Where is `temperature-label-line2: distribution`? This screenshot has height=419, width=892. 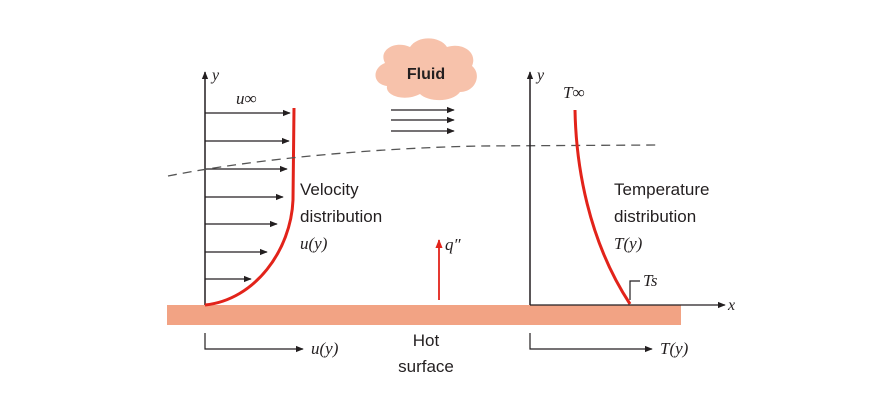
temperature-label-line2: distribution is located at coordinates (655, 216).